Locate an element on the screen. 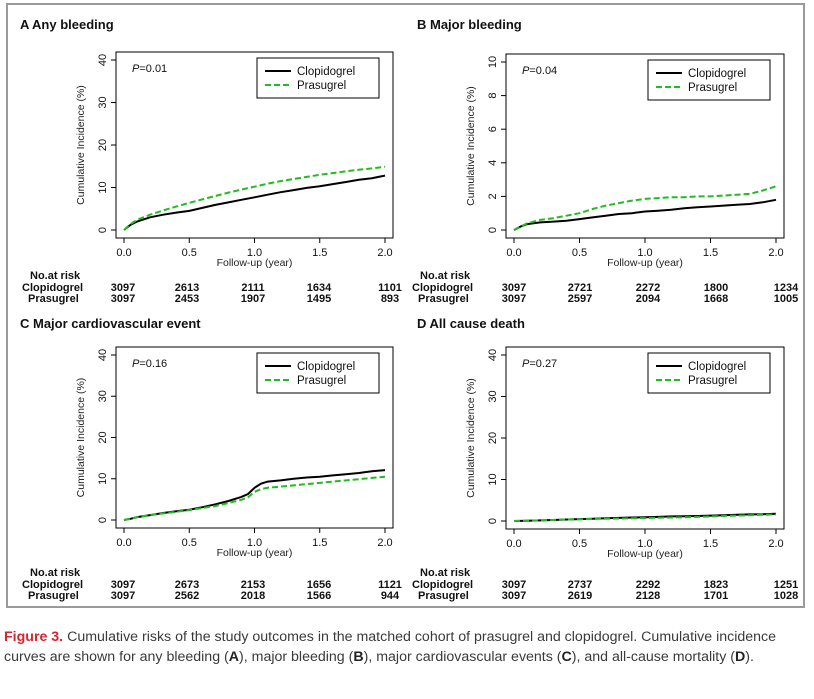 This screenshot has height=699, width=814. y-tick-label: 40 is located at coordinates (493, 355).